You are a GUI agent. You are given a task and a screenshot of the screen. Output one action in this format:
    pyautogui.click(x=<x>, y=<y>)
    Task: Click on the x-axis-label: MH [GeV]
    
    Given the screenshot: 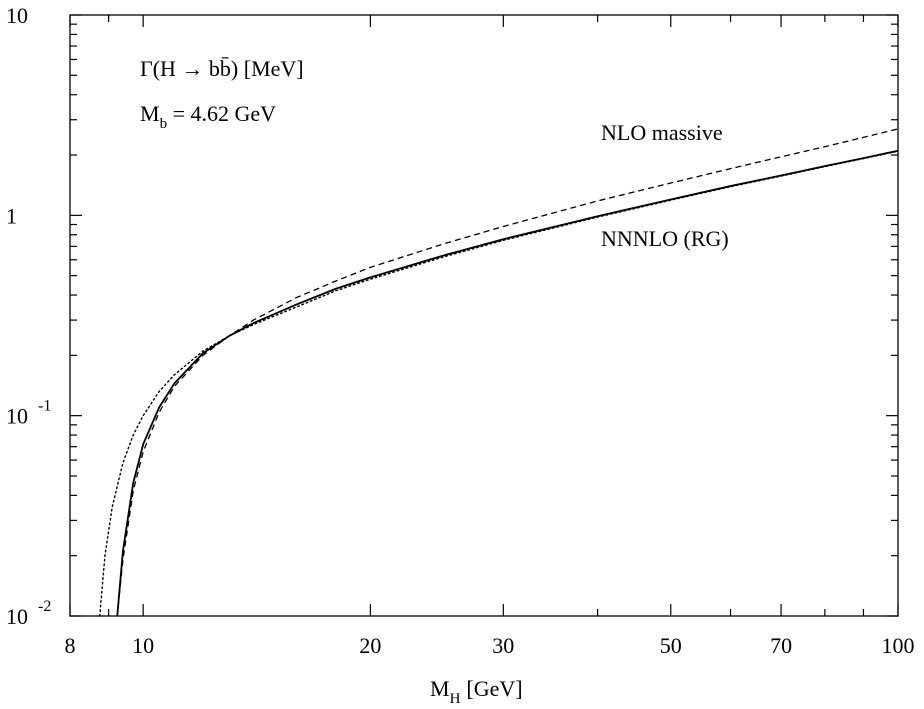 What is the action you would take?
    pyautogui.click(x=476, y=691)
    